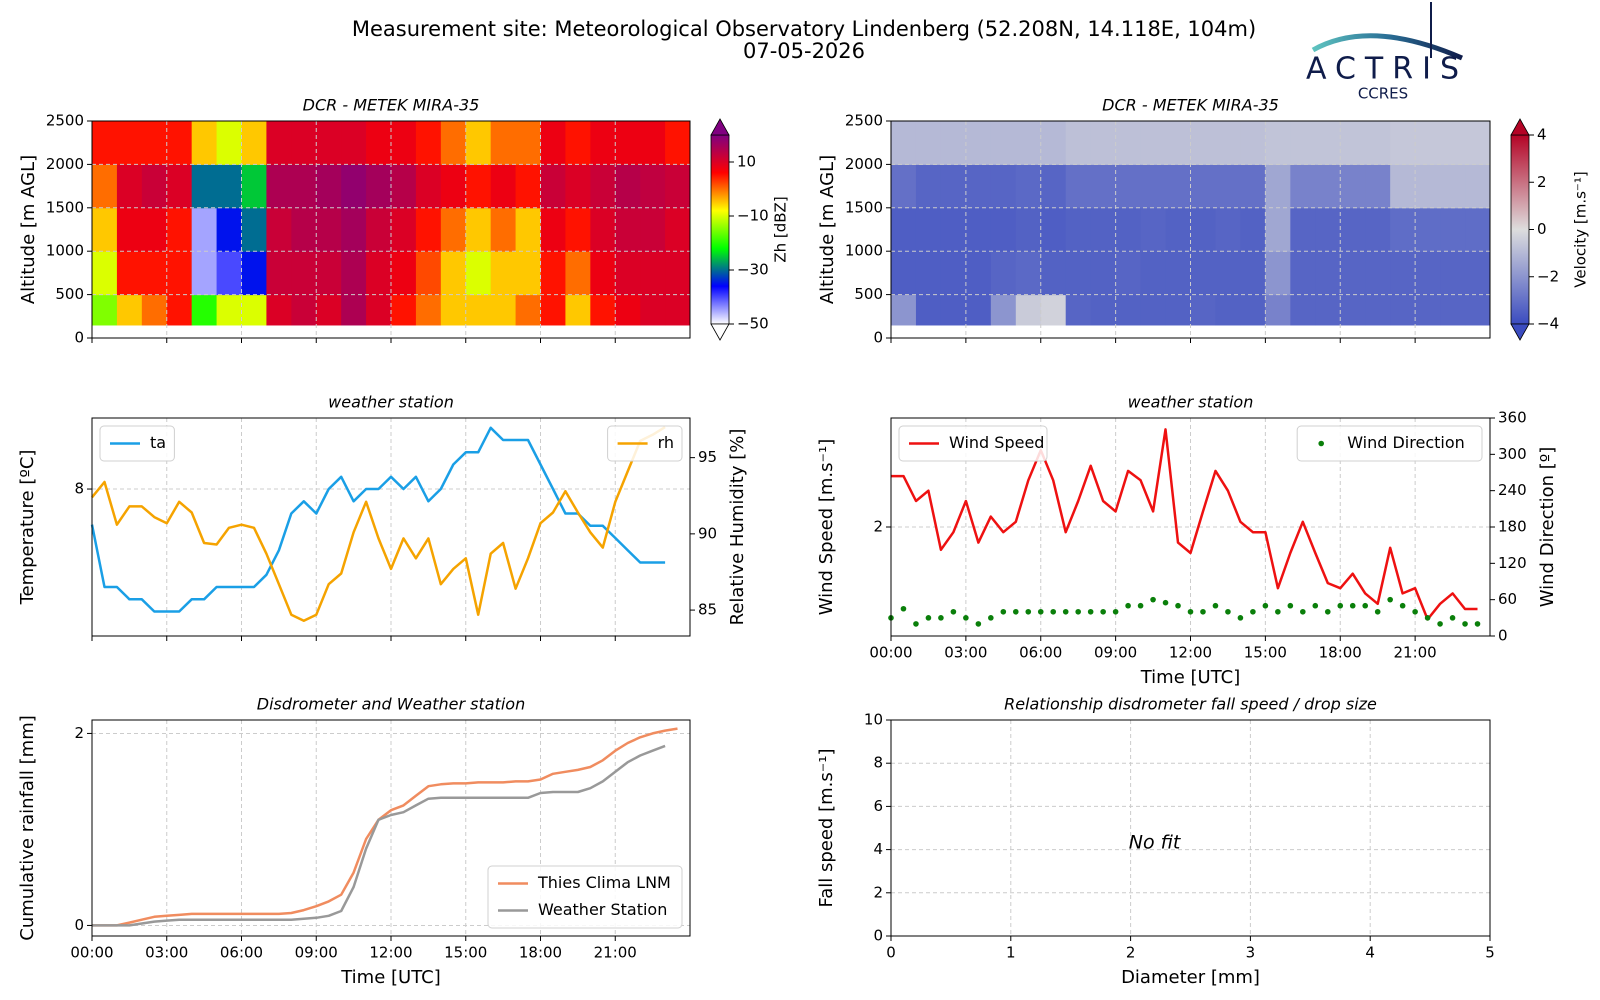 The width and height of the screenshot is (1600, 1000). Describe the element at coordinates (873, 720) in the screenshot. I see `y-tick-label: 10` at that location.